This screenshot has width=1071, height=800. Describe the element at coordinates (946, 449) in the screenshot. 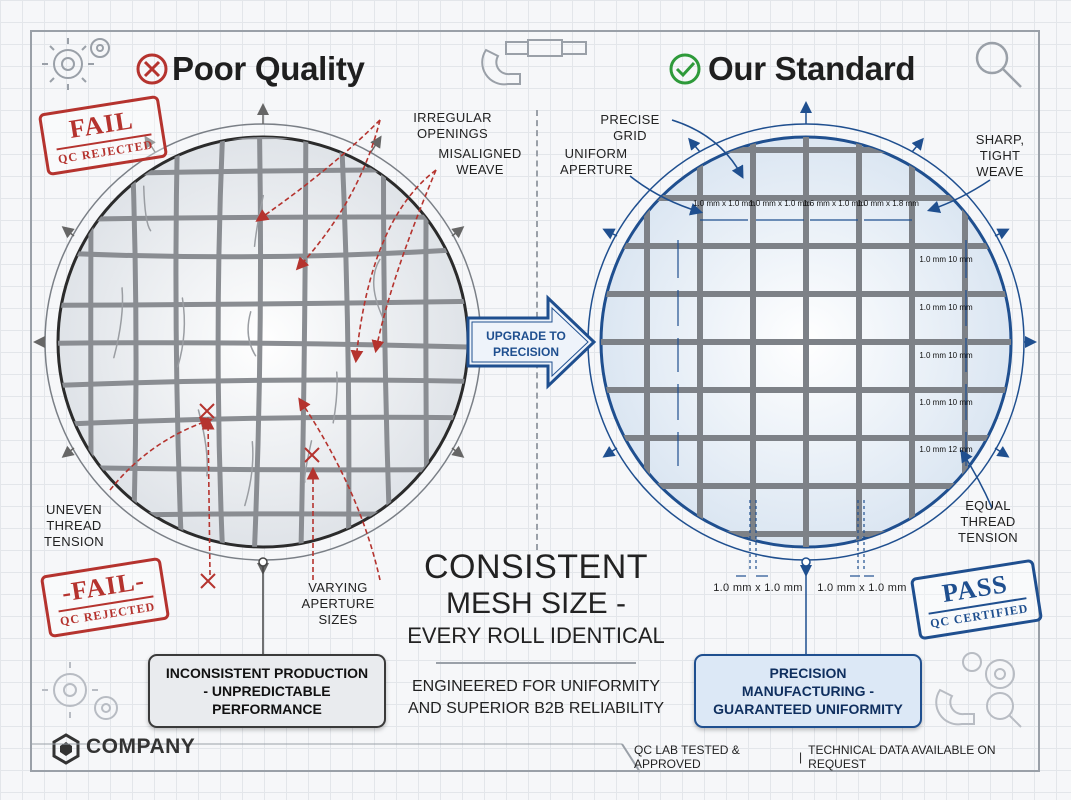

I see `dimension-label: 1.0 mm 12 mm` at that location.